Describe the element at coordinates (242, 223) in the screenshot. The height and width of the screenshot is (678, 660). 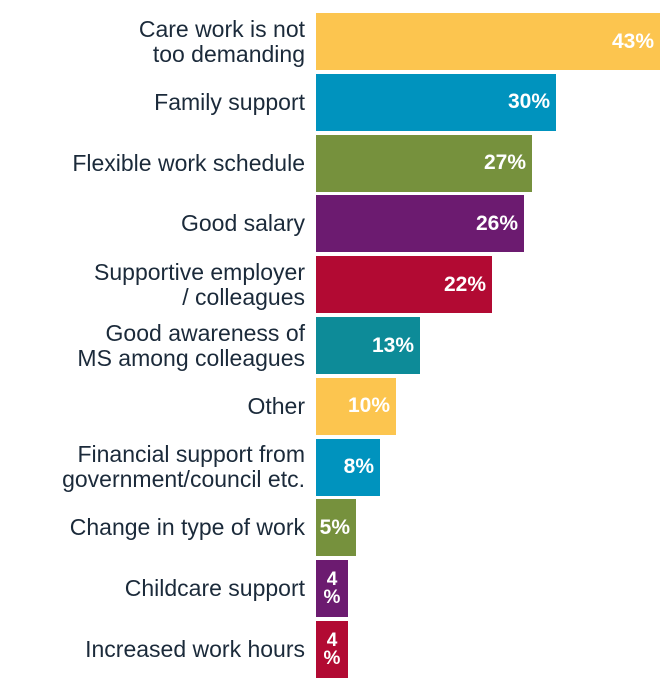
I see `category-label: Good salary` at that location.